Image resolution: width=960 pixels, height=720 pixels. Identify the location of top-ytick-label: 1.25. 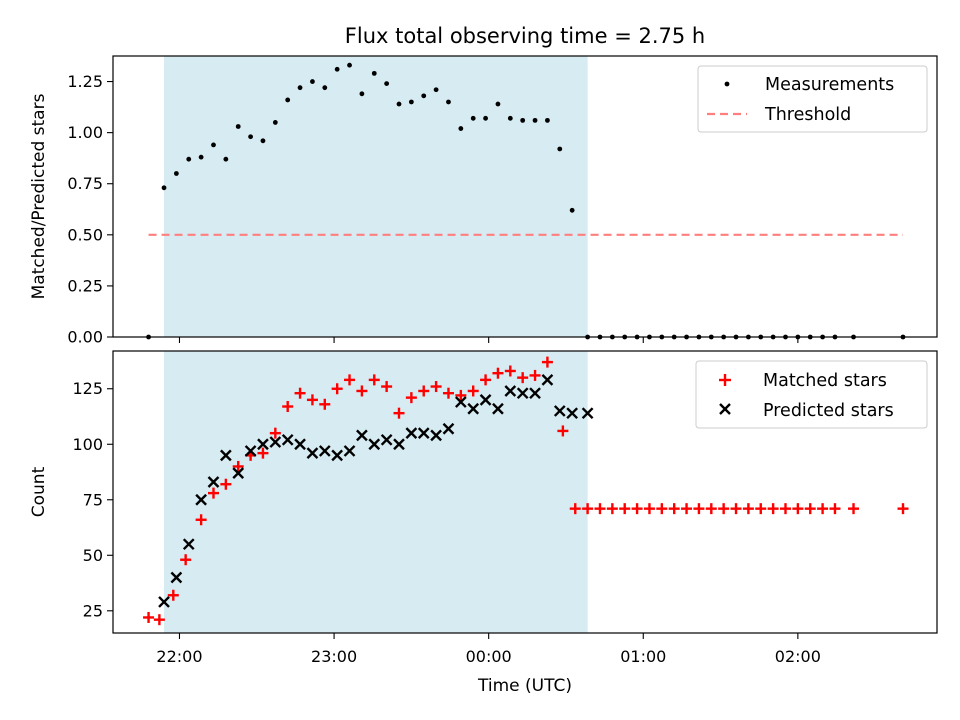
(85, 81).